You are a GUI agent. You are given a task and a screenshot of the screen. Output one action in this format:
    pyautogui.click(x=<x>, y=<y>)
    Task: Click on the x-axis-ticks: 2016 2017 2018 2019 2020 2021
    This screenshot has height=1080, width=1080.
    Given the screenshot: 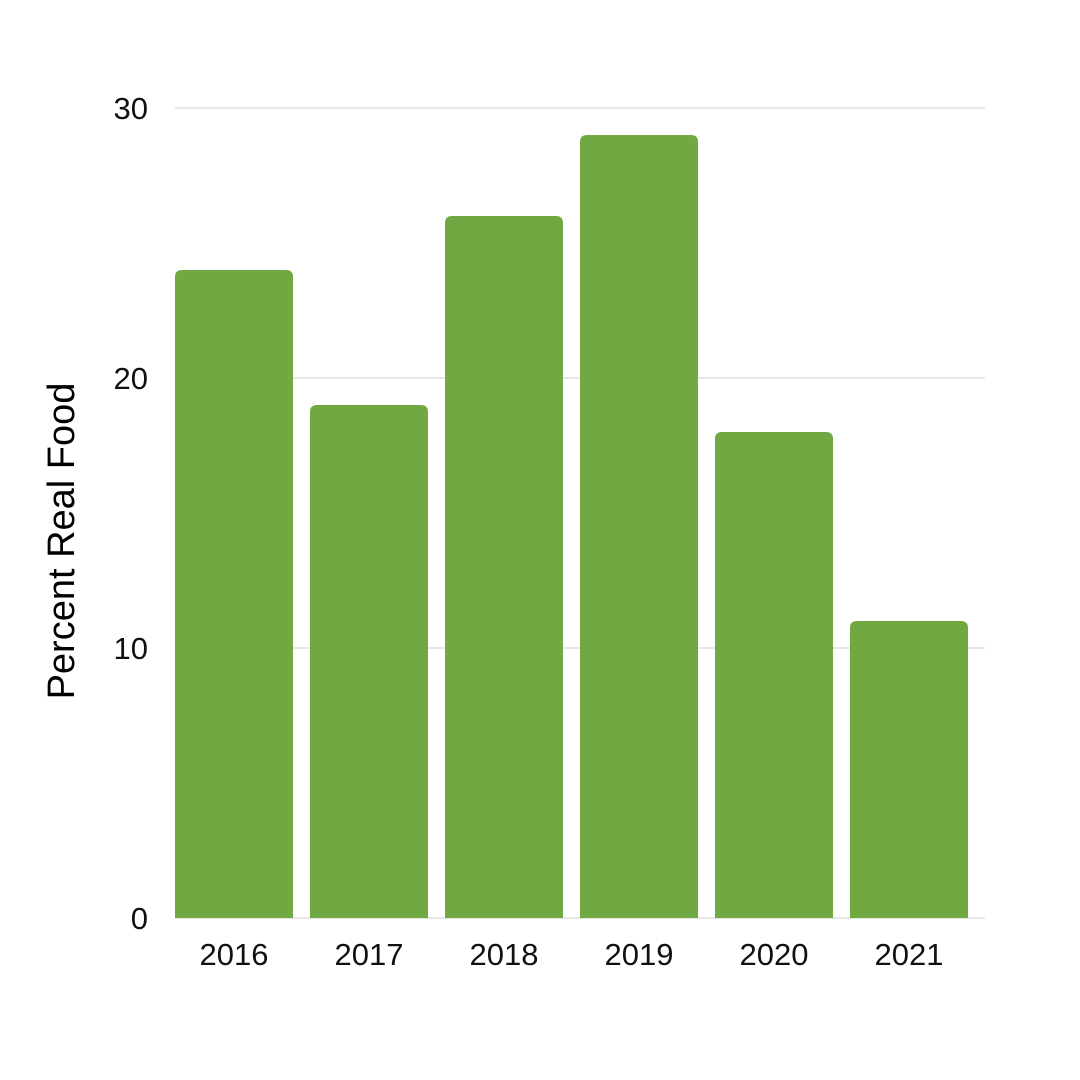 What is the action you would take?
    pyautogui.click(x=572, y=954)
    